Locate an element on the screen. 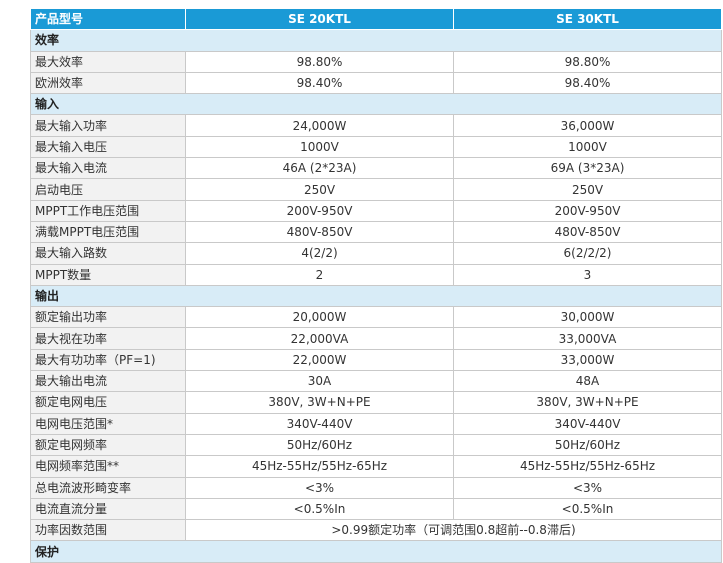  data-row: 启动电压 250V 250V is located at coordinates (376, 189).